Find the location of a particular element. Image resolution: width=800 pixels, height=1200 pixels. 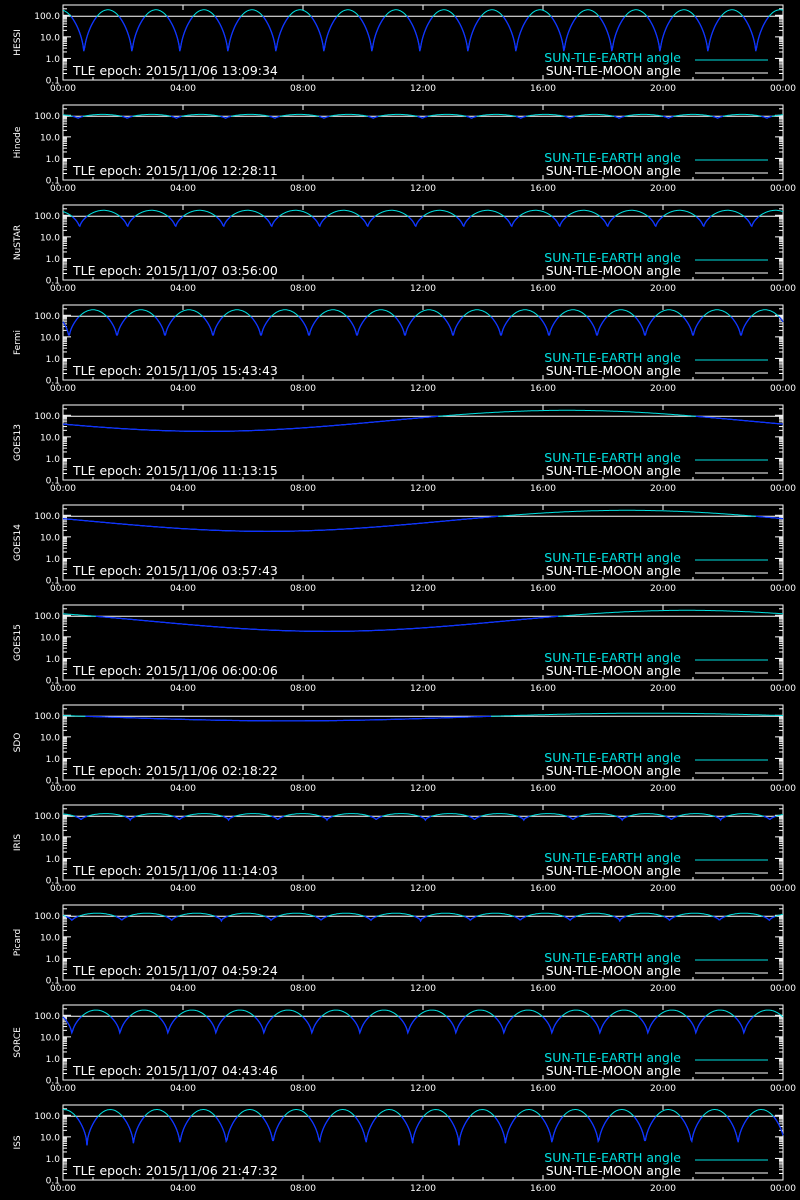

panel-ylabel: IRIS is located at coordinates (18, 843).